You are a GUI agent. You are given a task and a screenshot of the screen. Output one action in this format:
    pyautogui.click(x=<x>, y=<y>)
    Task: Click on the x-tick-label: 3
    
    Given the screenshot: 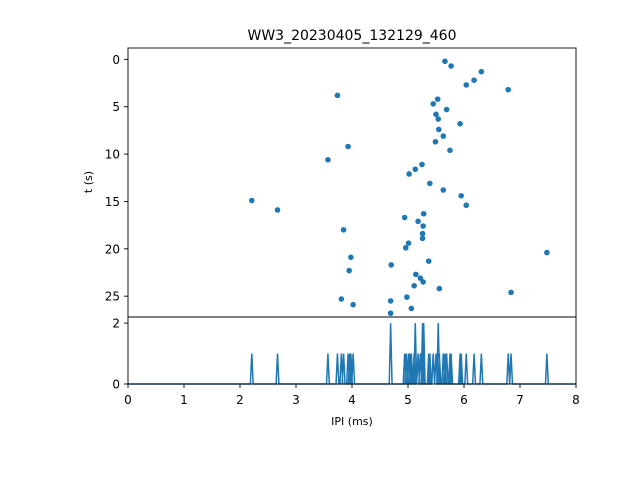 What is the action you would take?
    pyautogui.click(x=296, y=400)
    